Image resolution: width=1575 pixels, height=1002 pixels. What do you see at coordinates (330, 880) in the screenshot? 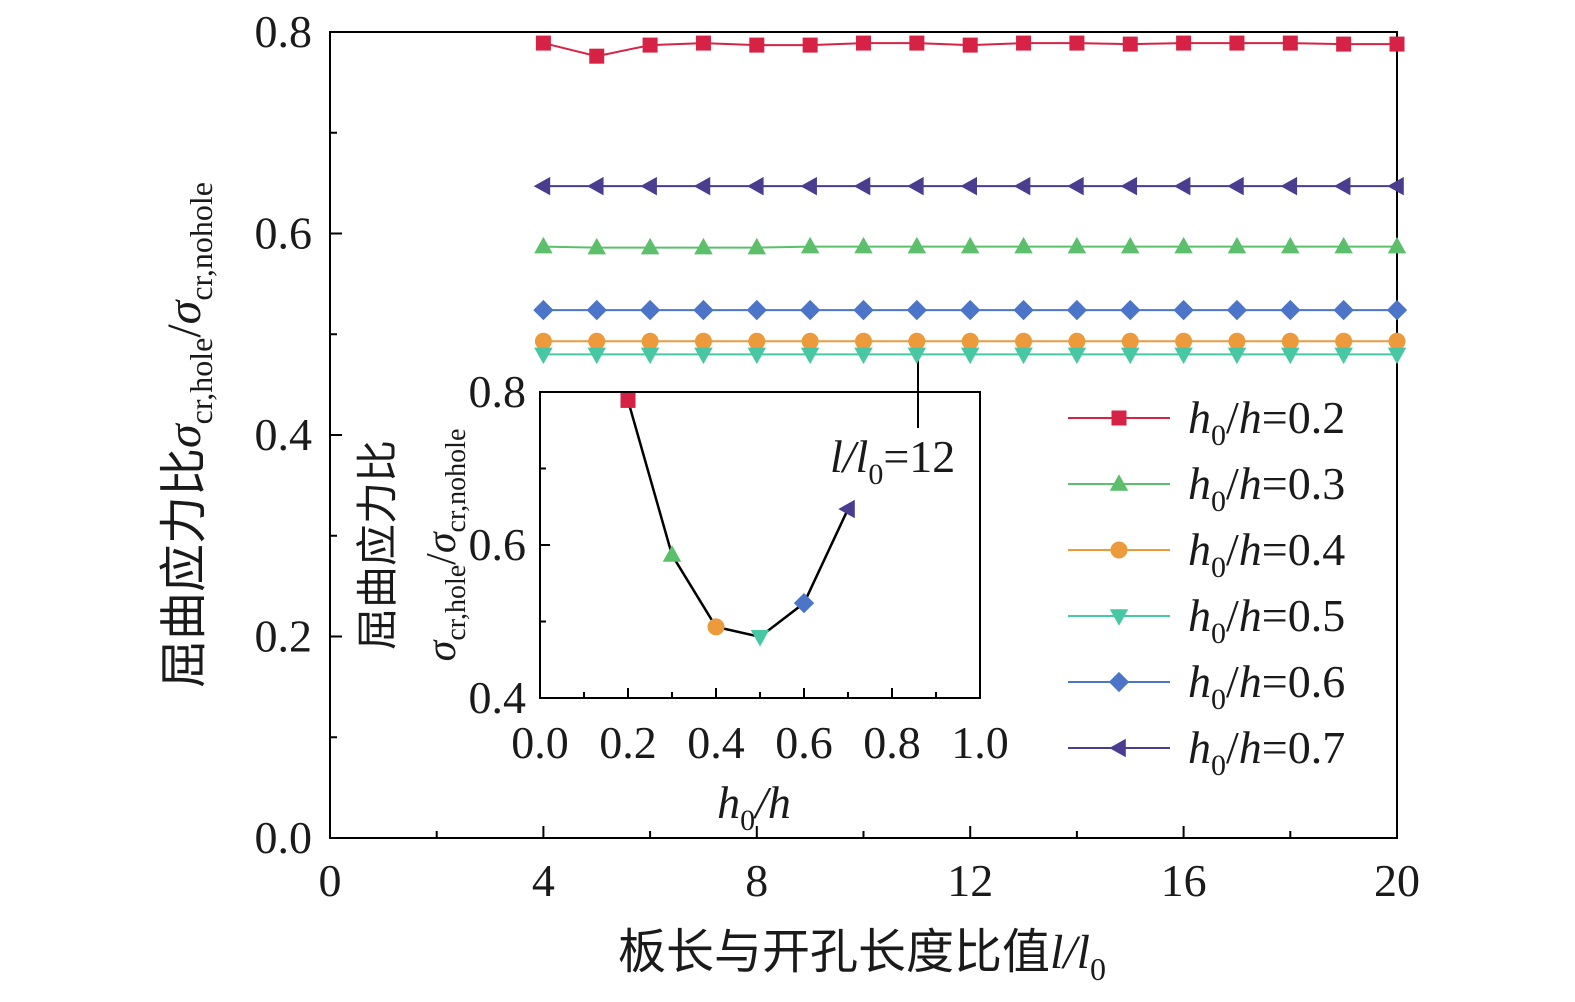
I see `x-tick-label: 0` at bounding box center [330, 880].